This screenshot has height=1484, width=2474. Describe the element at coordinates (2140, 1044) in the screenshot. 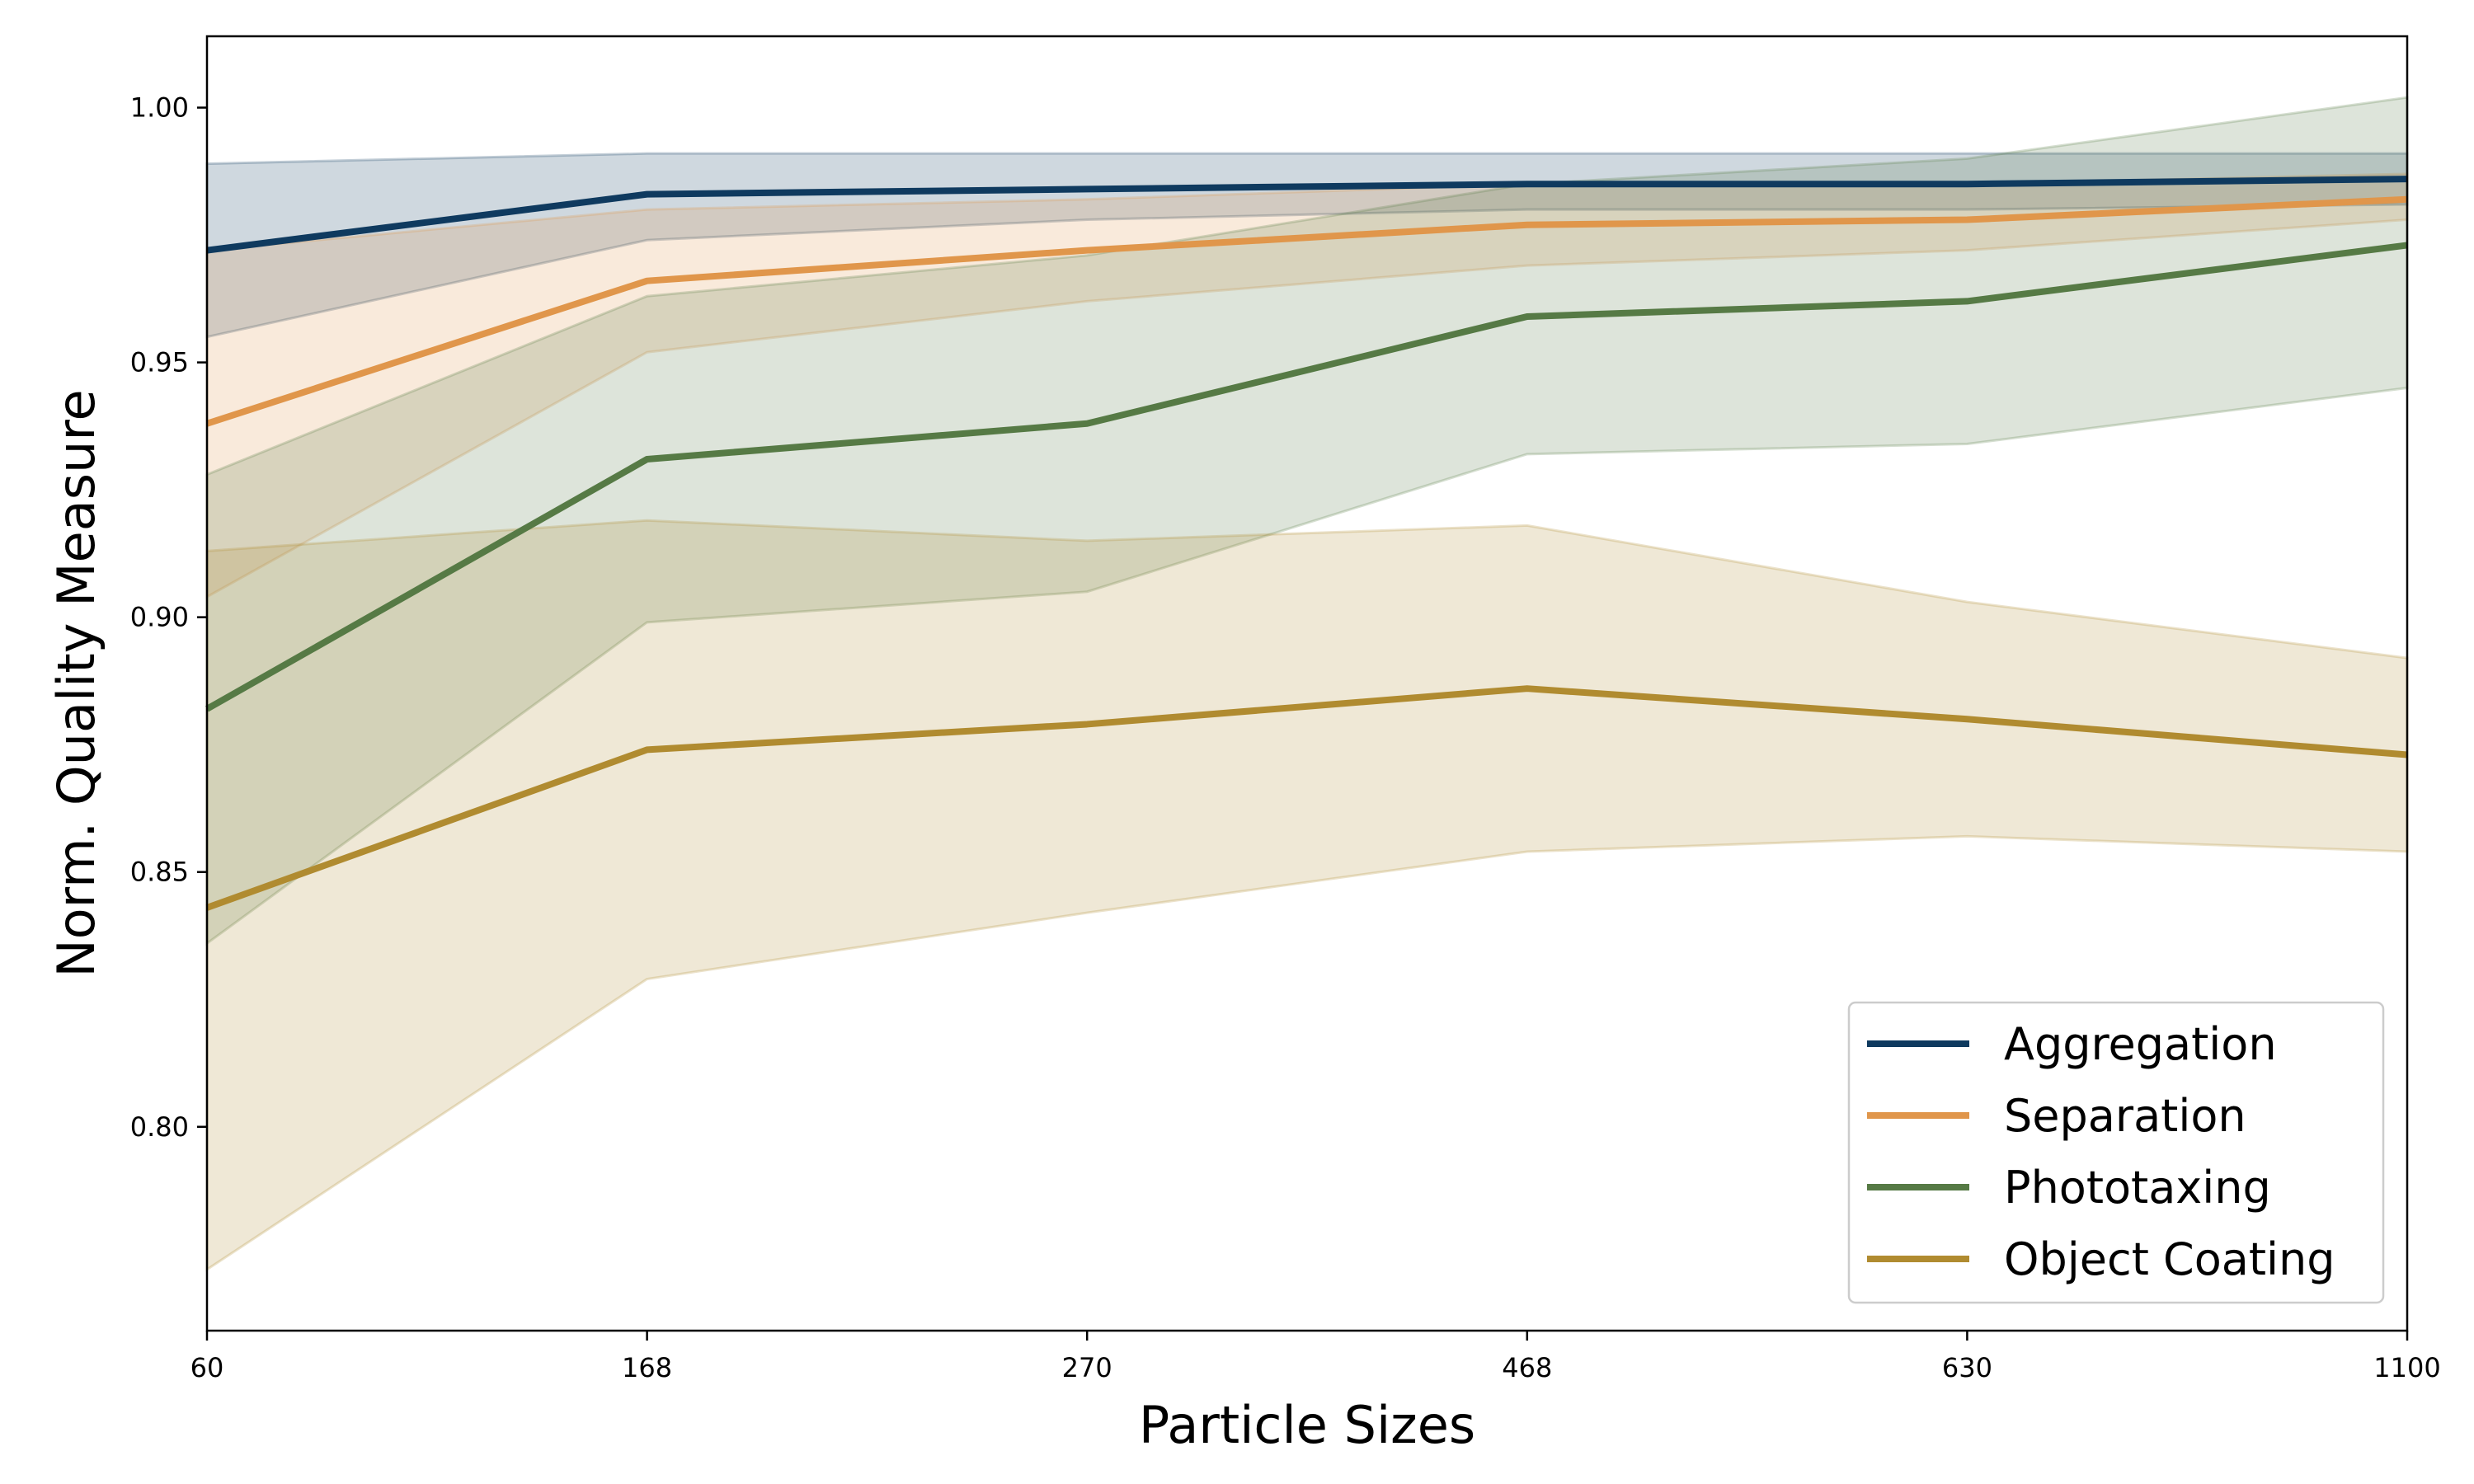

I see `legend-label-aggregation: Aggregation` at that location.